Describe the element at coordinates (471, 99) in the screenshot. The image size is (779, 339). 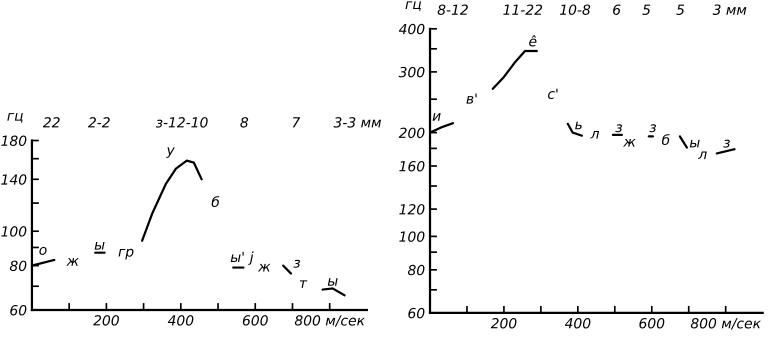
I see `annotation: в'` at that location.